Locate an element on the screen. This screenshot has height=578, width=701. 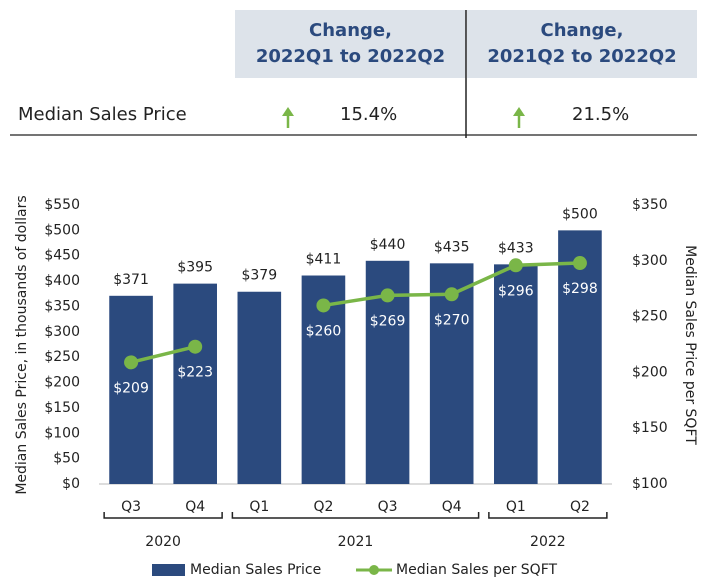
y2-tick-label: $250 is located at coordinates (650, 317).